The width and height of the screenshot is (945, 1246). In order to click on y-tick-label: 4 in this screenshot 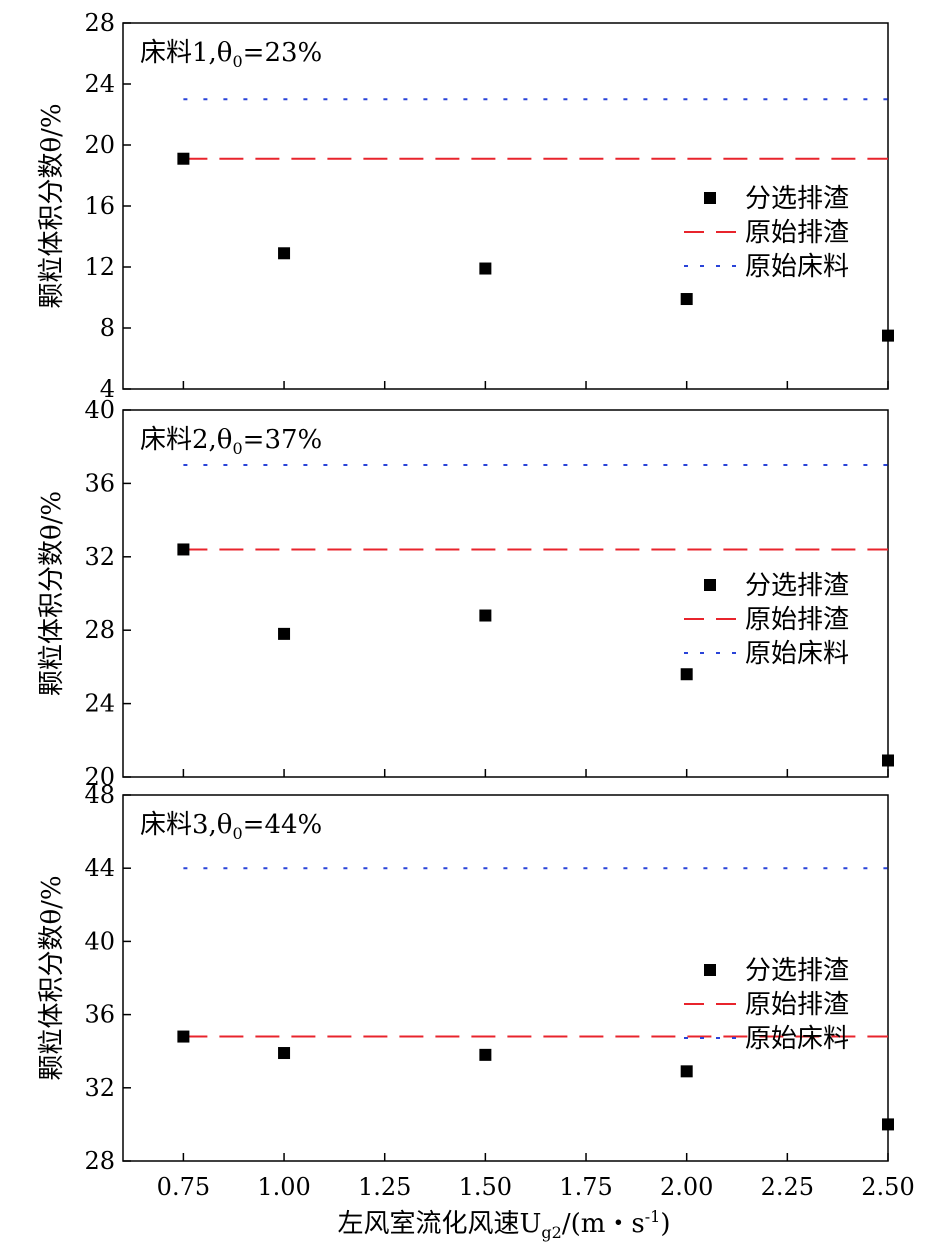, I will do `click(107, 389)`.